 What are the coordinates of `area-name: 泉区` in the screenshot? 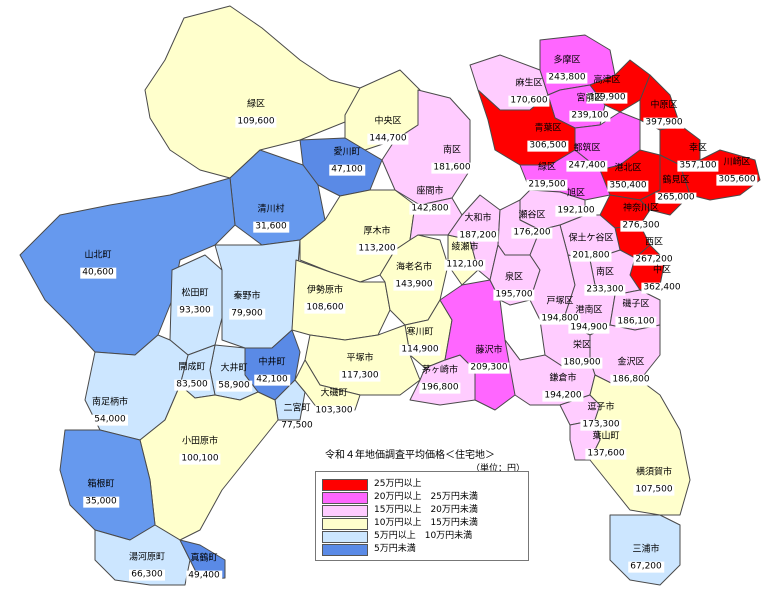 It's located at (513, 277).